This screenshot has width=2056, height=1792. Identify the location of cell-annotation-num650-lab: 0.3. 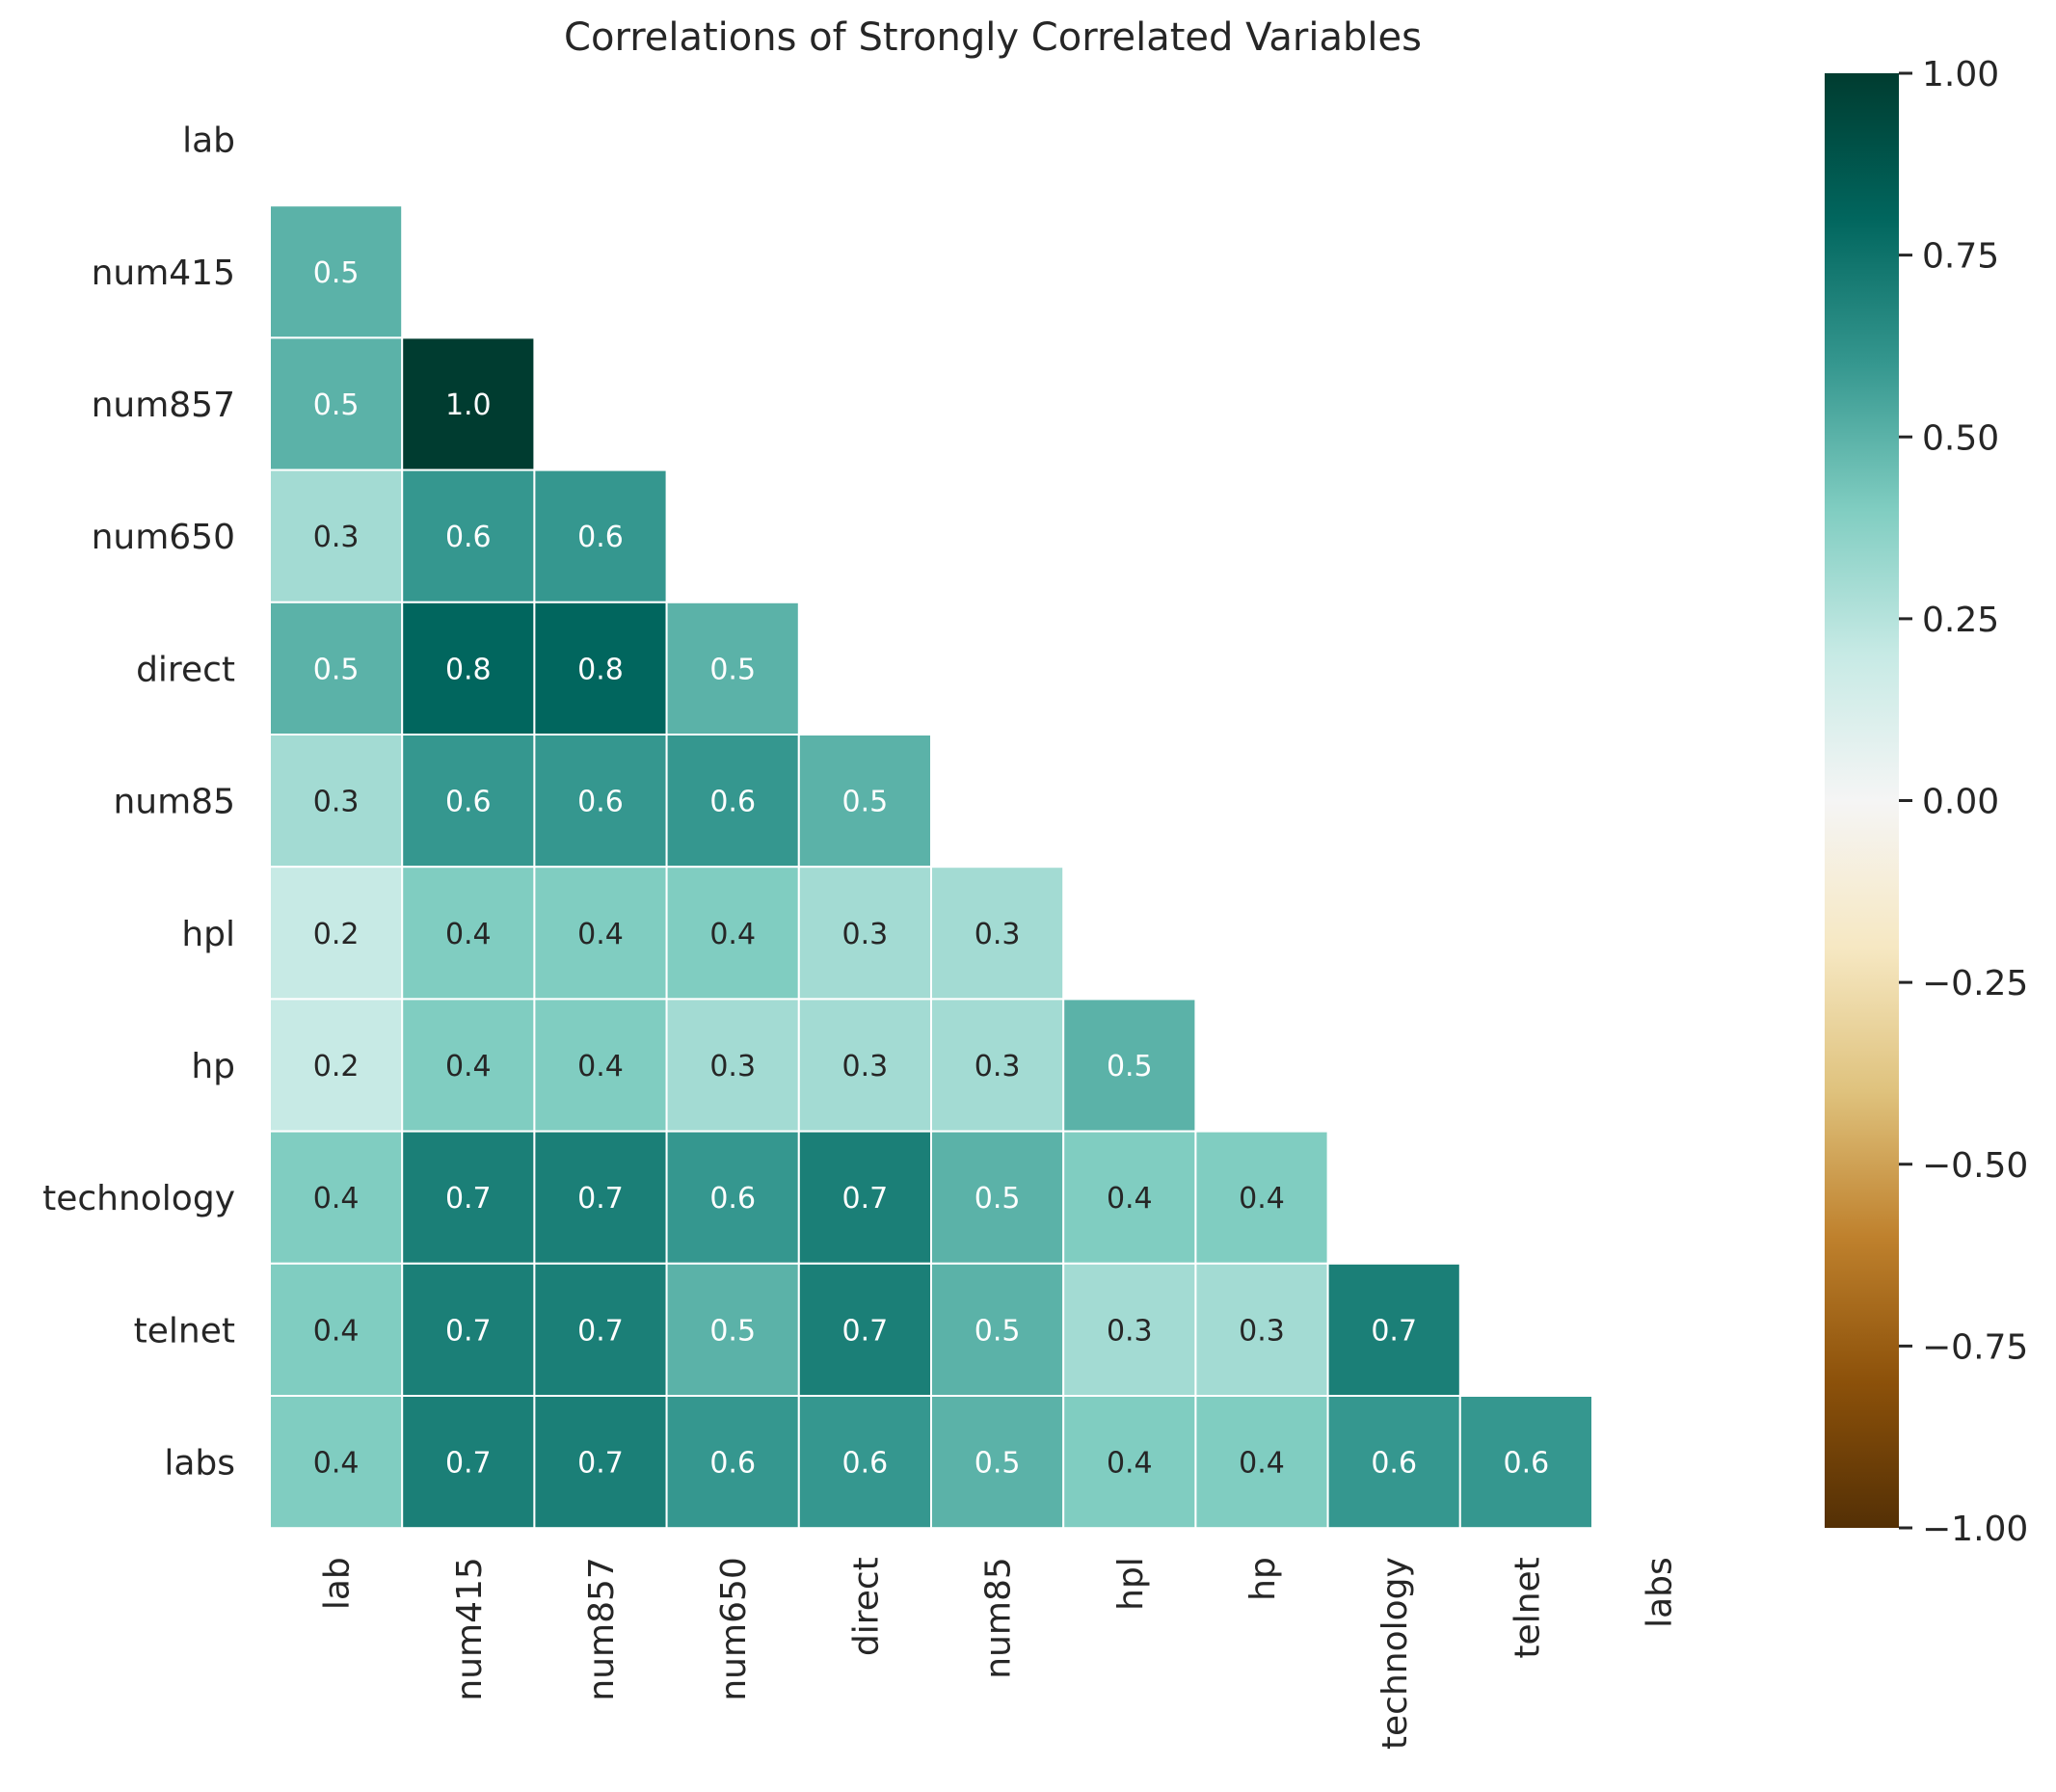
(337, 537).